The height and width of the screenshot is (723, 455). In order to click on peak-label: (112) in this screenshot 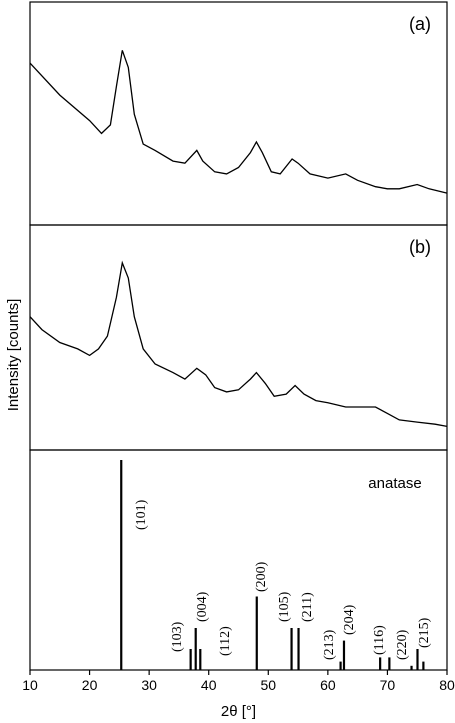, I will do `click(225, 641)`.